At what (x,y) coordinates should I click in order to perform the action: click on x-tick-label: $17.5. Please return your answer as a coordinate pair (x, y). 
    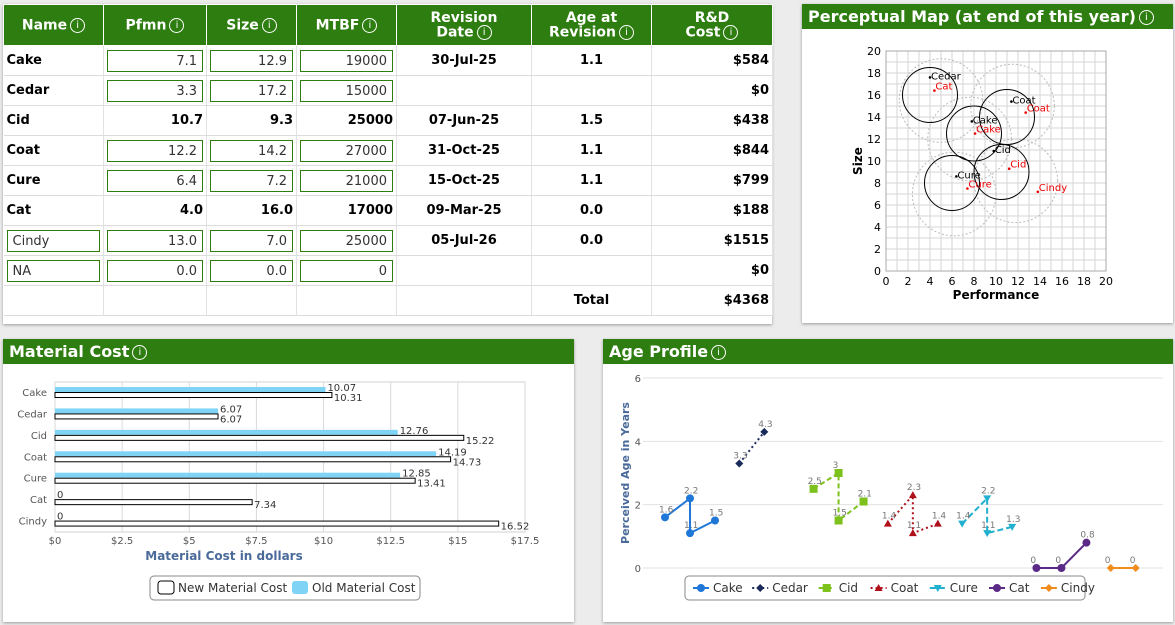
    Looking at the image, I should click on (525, 541).